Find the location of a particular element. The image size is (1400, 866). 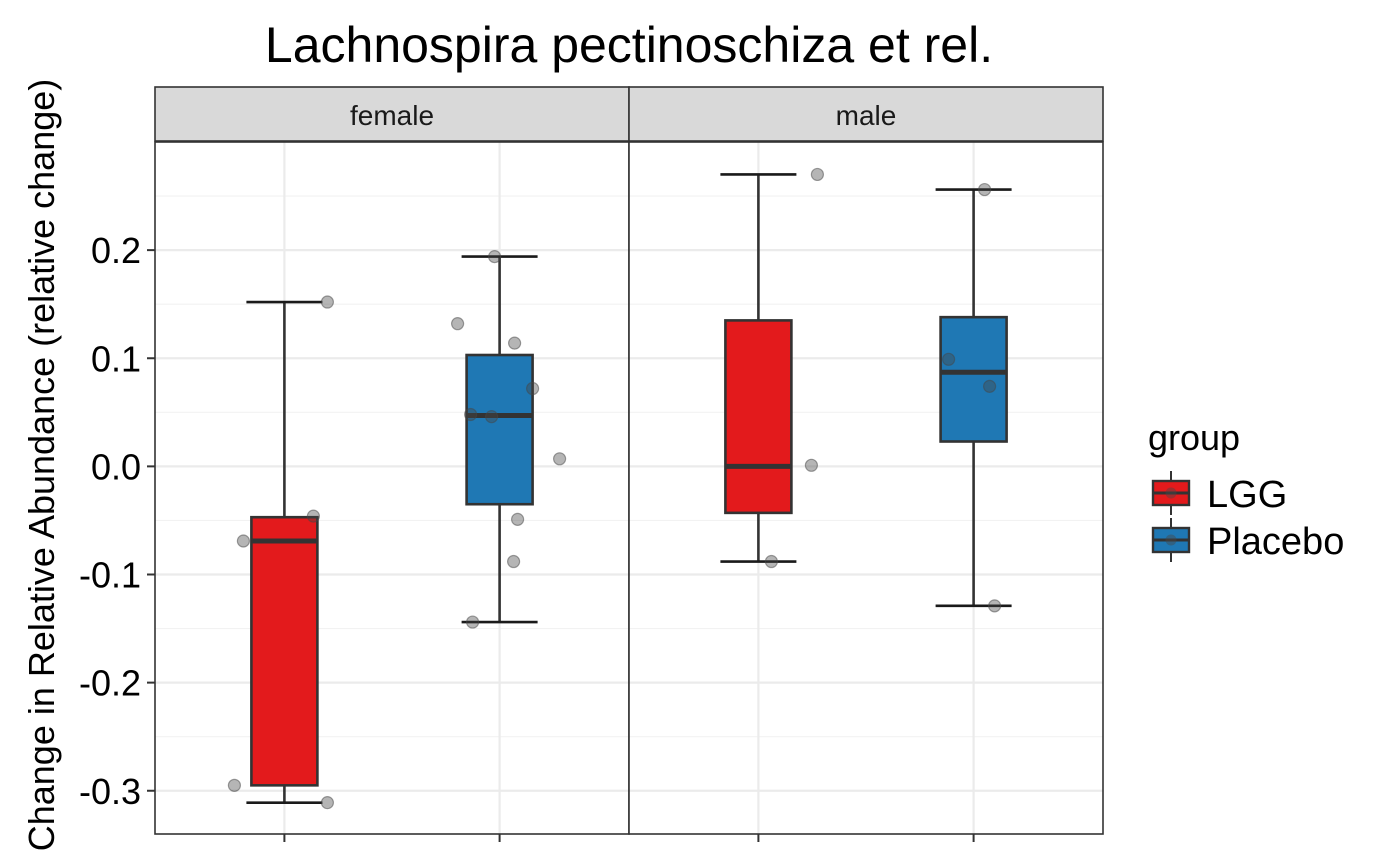

boxplot-female-LGG is located at coordinates (281, 552).